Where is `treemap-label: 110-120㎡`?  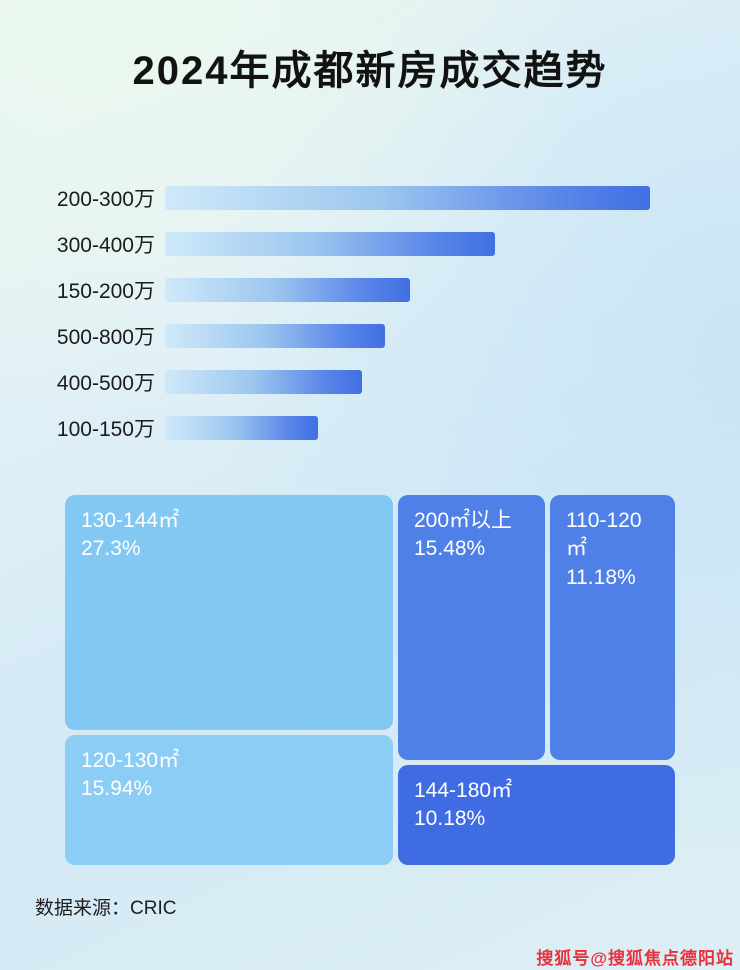
treemap-label: 110-120㎡ is located at coordinates (604, 535).